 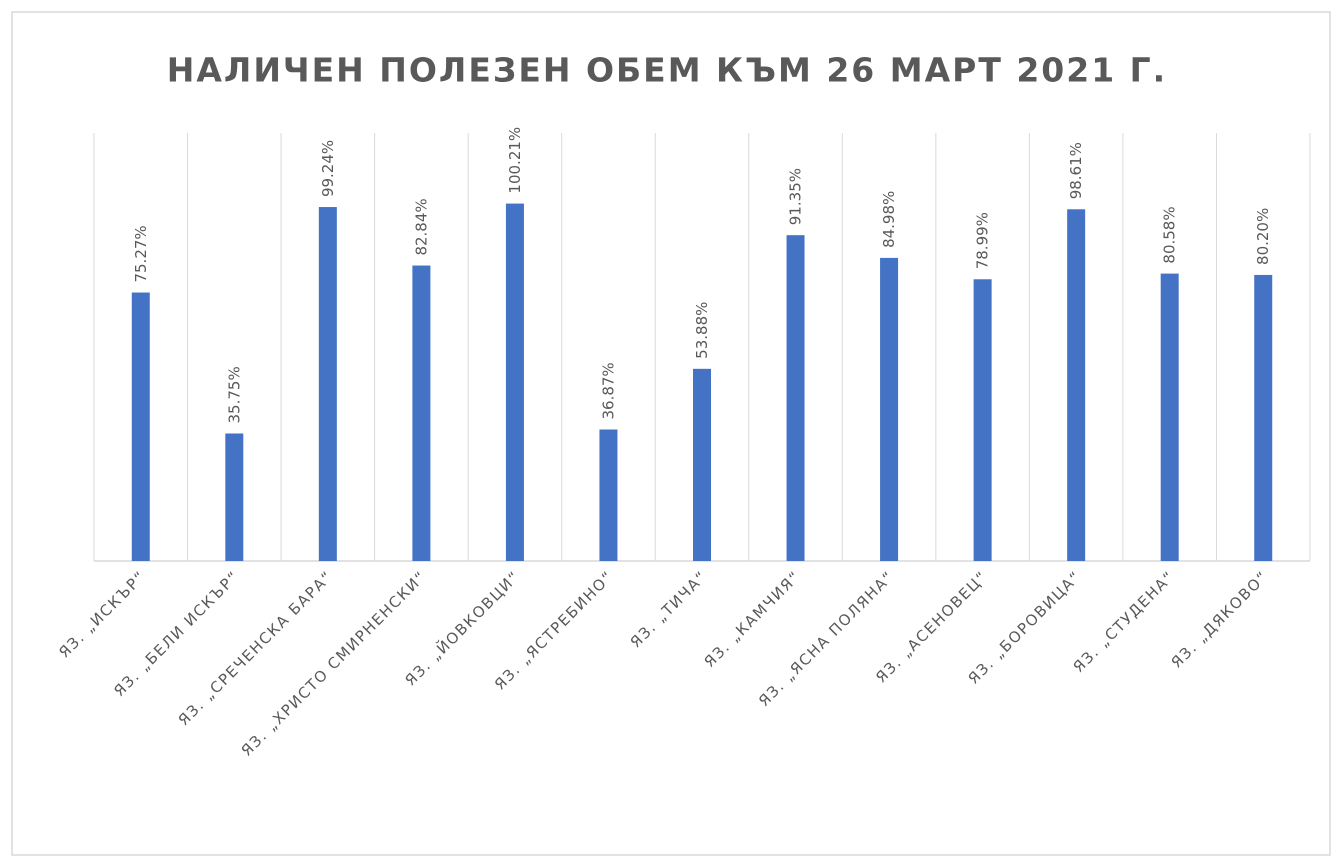 What do you see at coordinates (328, 168) in the screenshot?
I see `value-label: 99.24%` at bounding box center [328, 168].